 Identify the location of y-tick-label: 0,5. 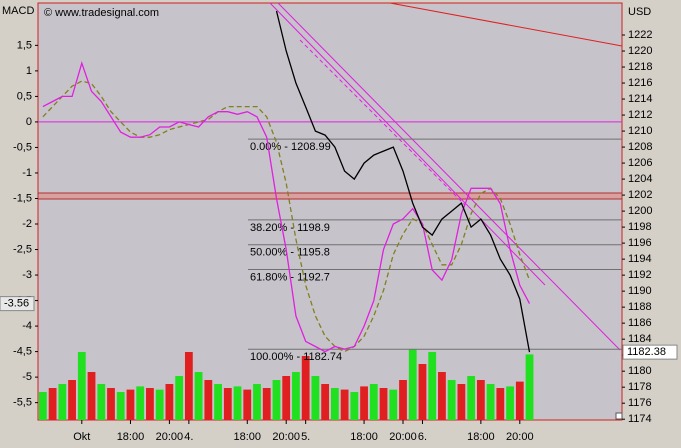
(24, 96).